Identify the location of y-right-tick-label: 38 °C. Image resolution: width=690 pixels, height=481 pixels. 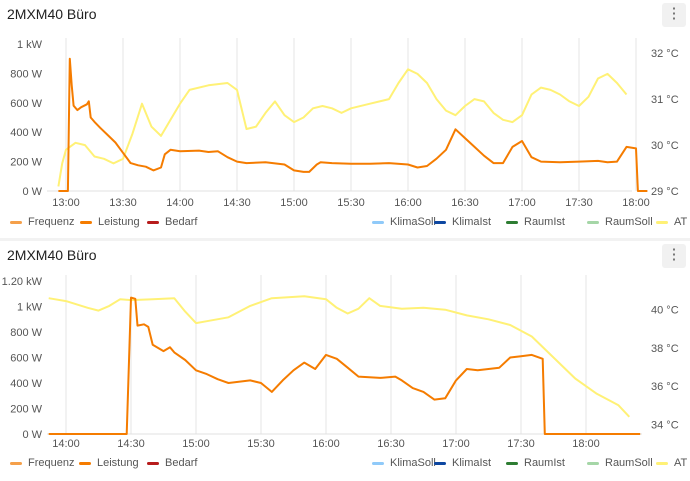
(665, 349).